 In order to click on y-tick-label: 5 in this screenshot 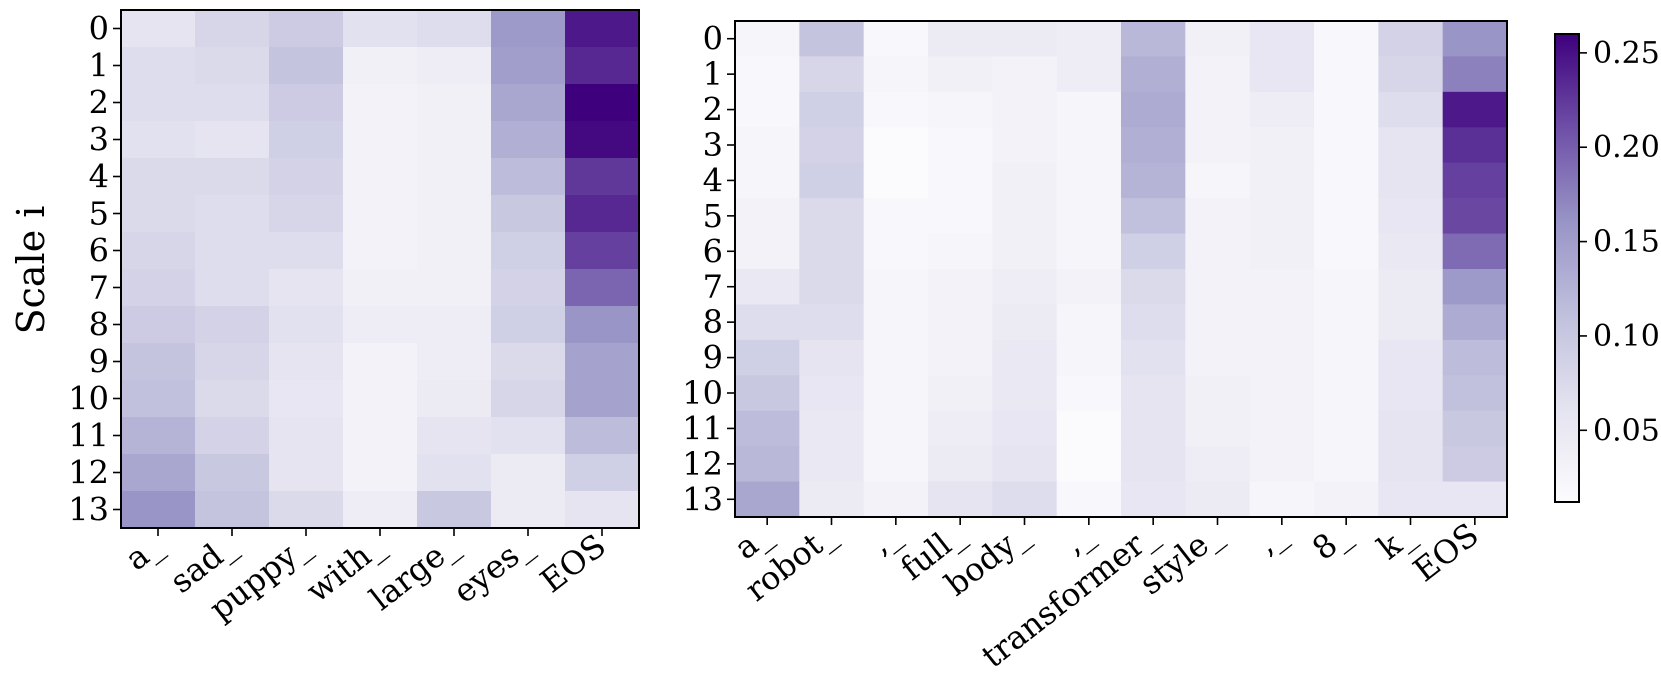, I will do `click(713, 216)`.